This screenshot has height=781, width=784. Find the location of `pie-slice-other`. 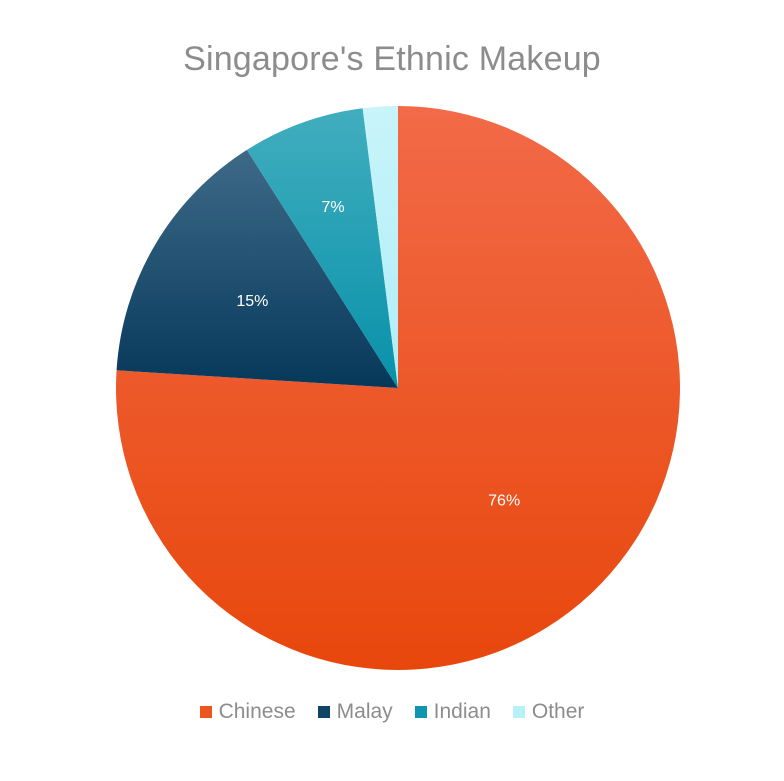

pie-slice-other is located at coordinates (380, 247).